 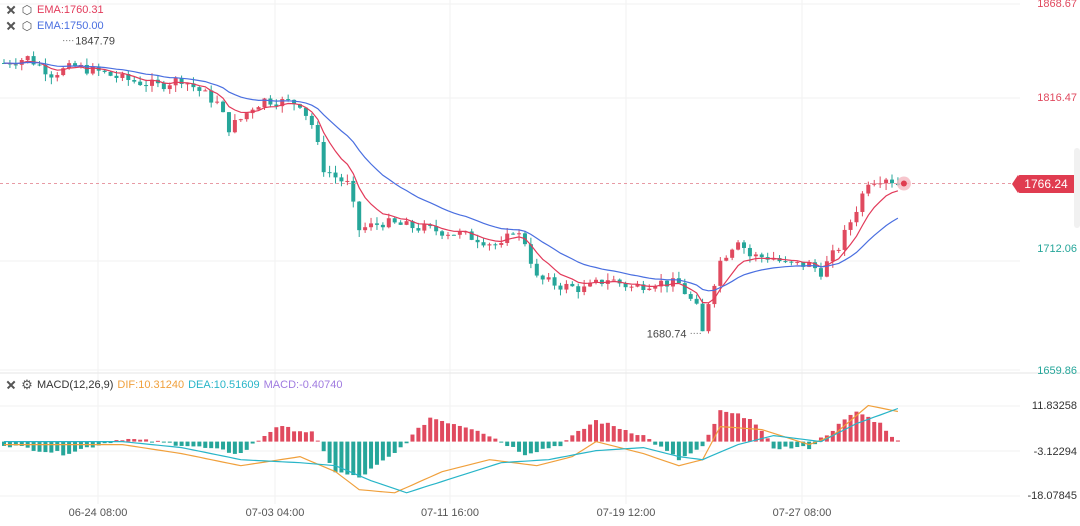 What do you see at coordinates (224, 385) in the screenshot?
I see `dea-label: DEA:10.51609` at bounding box center [224, 385].